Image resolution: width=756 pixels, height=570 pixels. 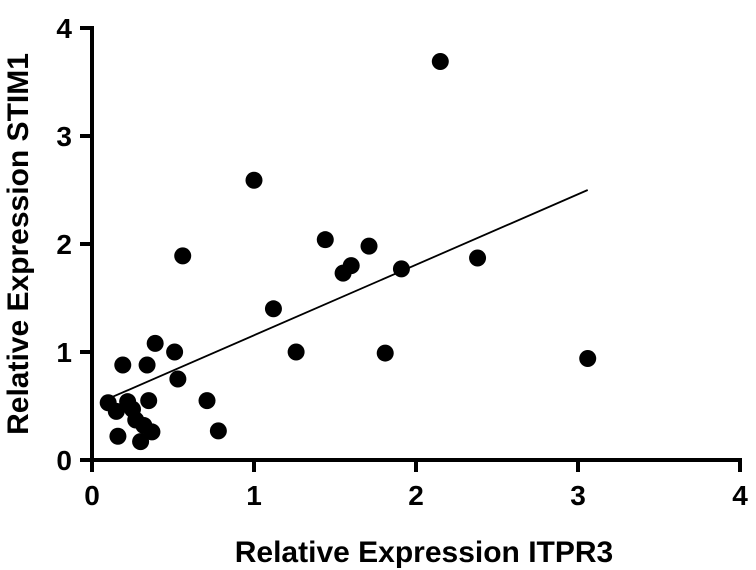 I want to click on y-tick-label: 3, so click(x=64, y=136).